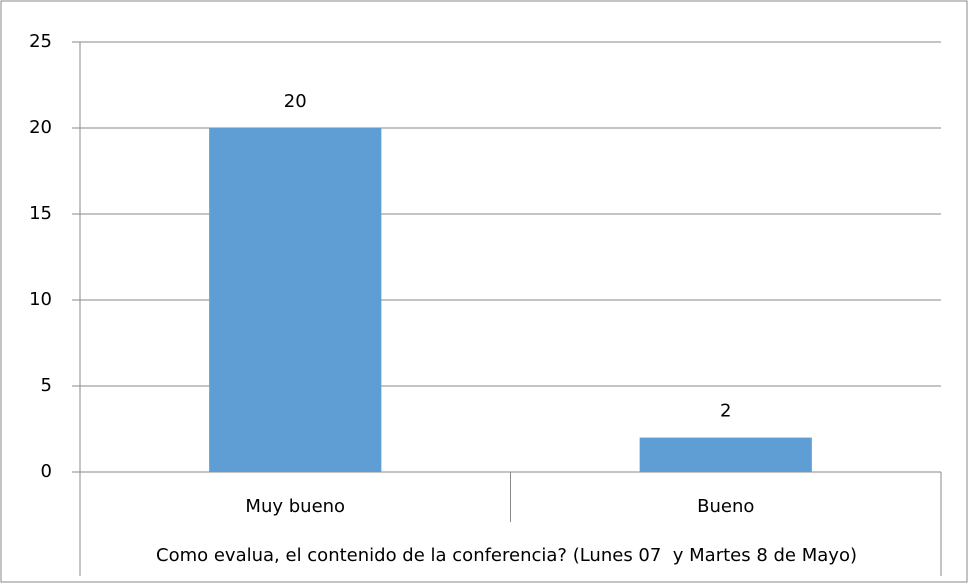 The height and width of the screenshot is (584, 969). Describe the element at coordinates (40, 41) in the screenshot. I see `y-tick-label: 25` at that location.